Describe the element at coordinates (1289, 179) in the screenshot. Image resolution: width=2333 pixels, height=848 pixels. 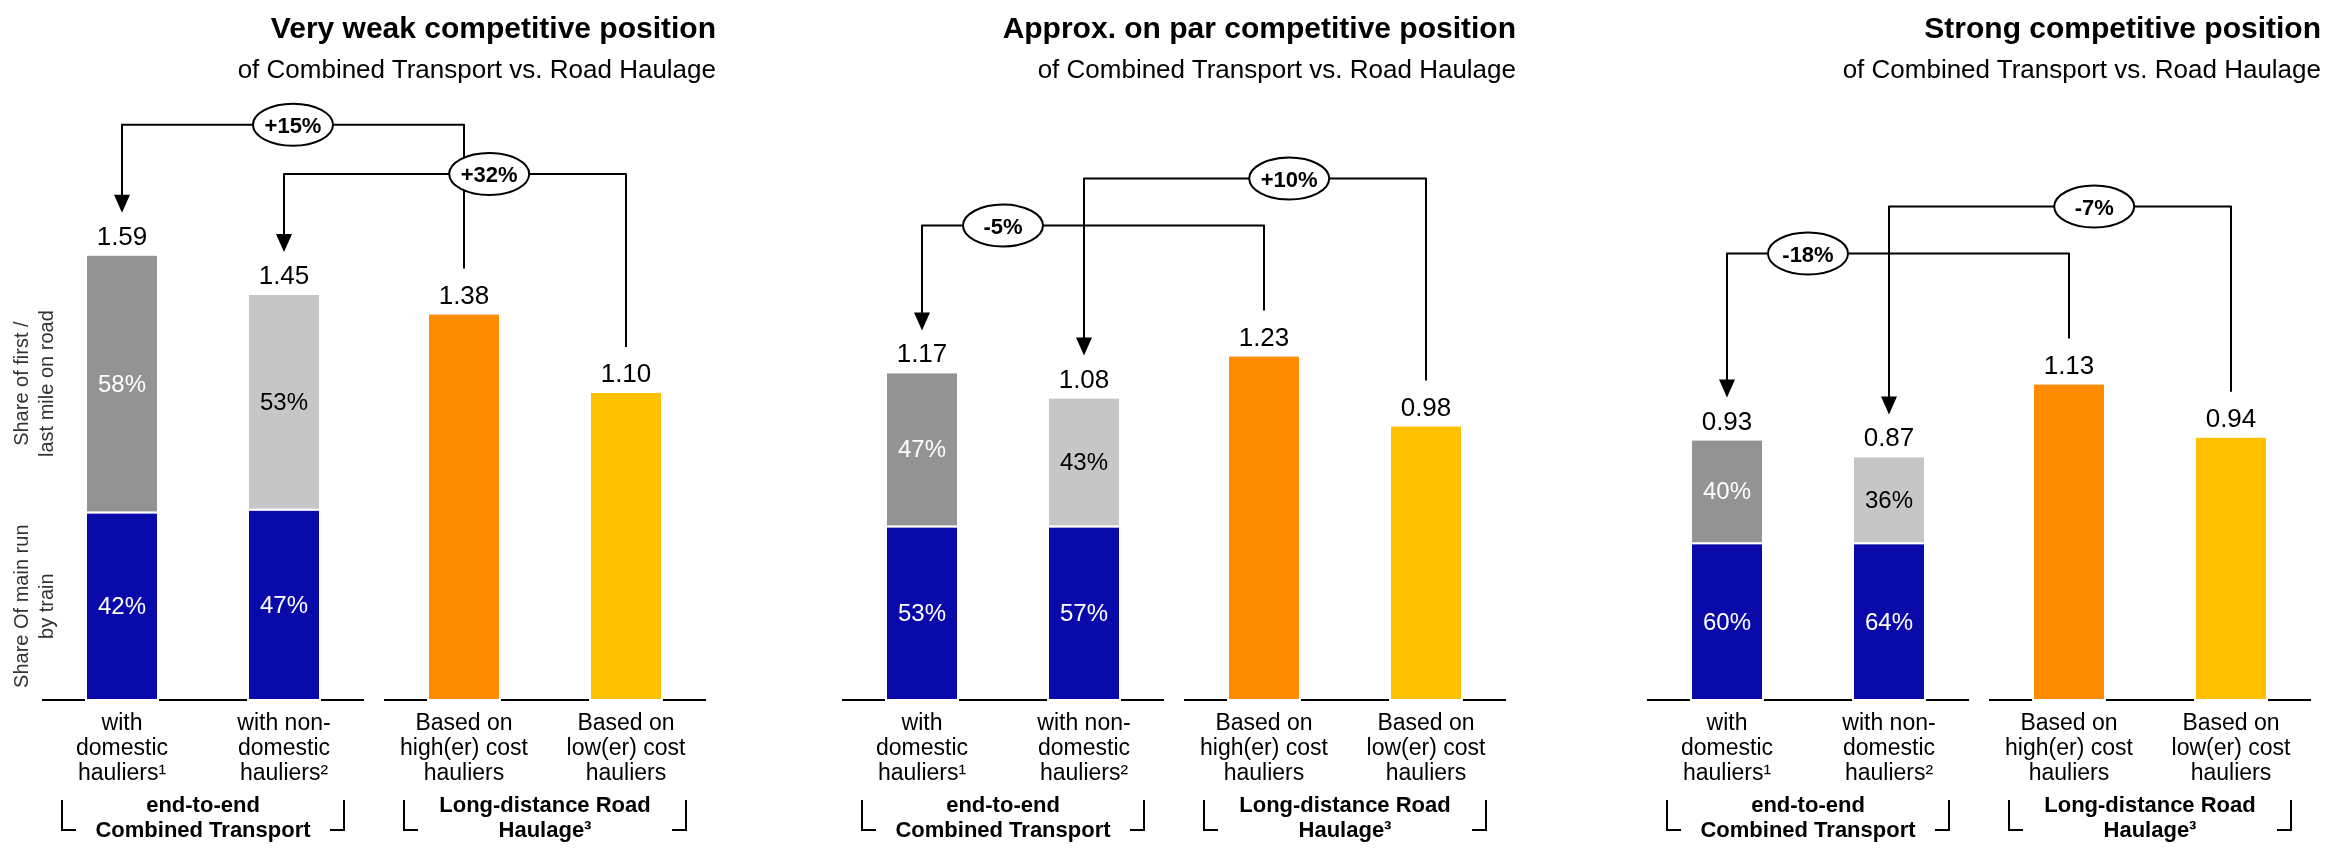
I see `text: +10%` at that location.